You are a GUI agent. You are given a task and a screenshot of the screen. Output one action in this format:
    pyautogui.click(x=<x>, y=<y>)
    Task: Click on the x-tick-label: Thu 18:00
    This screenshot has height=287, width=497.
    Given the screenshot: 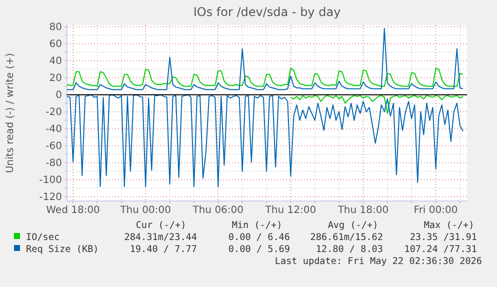 What is the action you would take?
    pyautogui.click(x=362, y=210)
    